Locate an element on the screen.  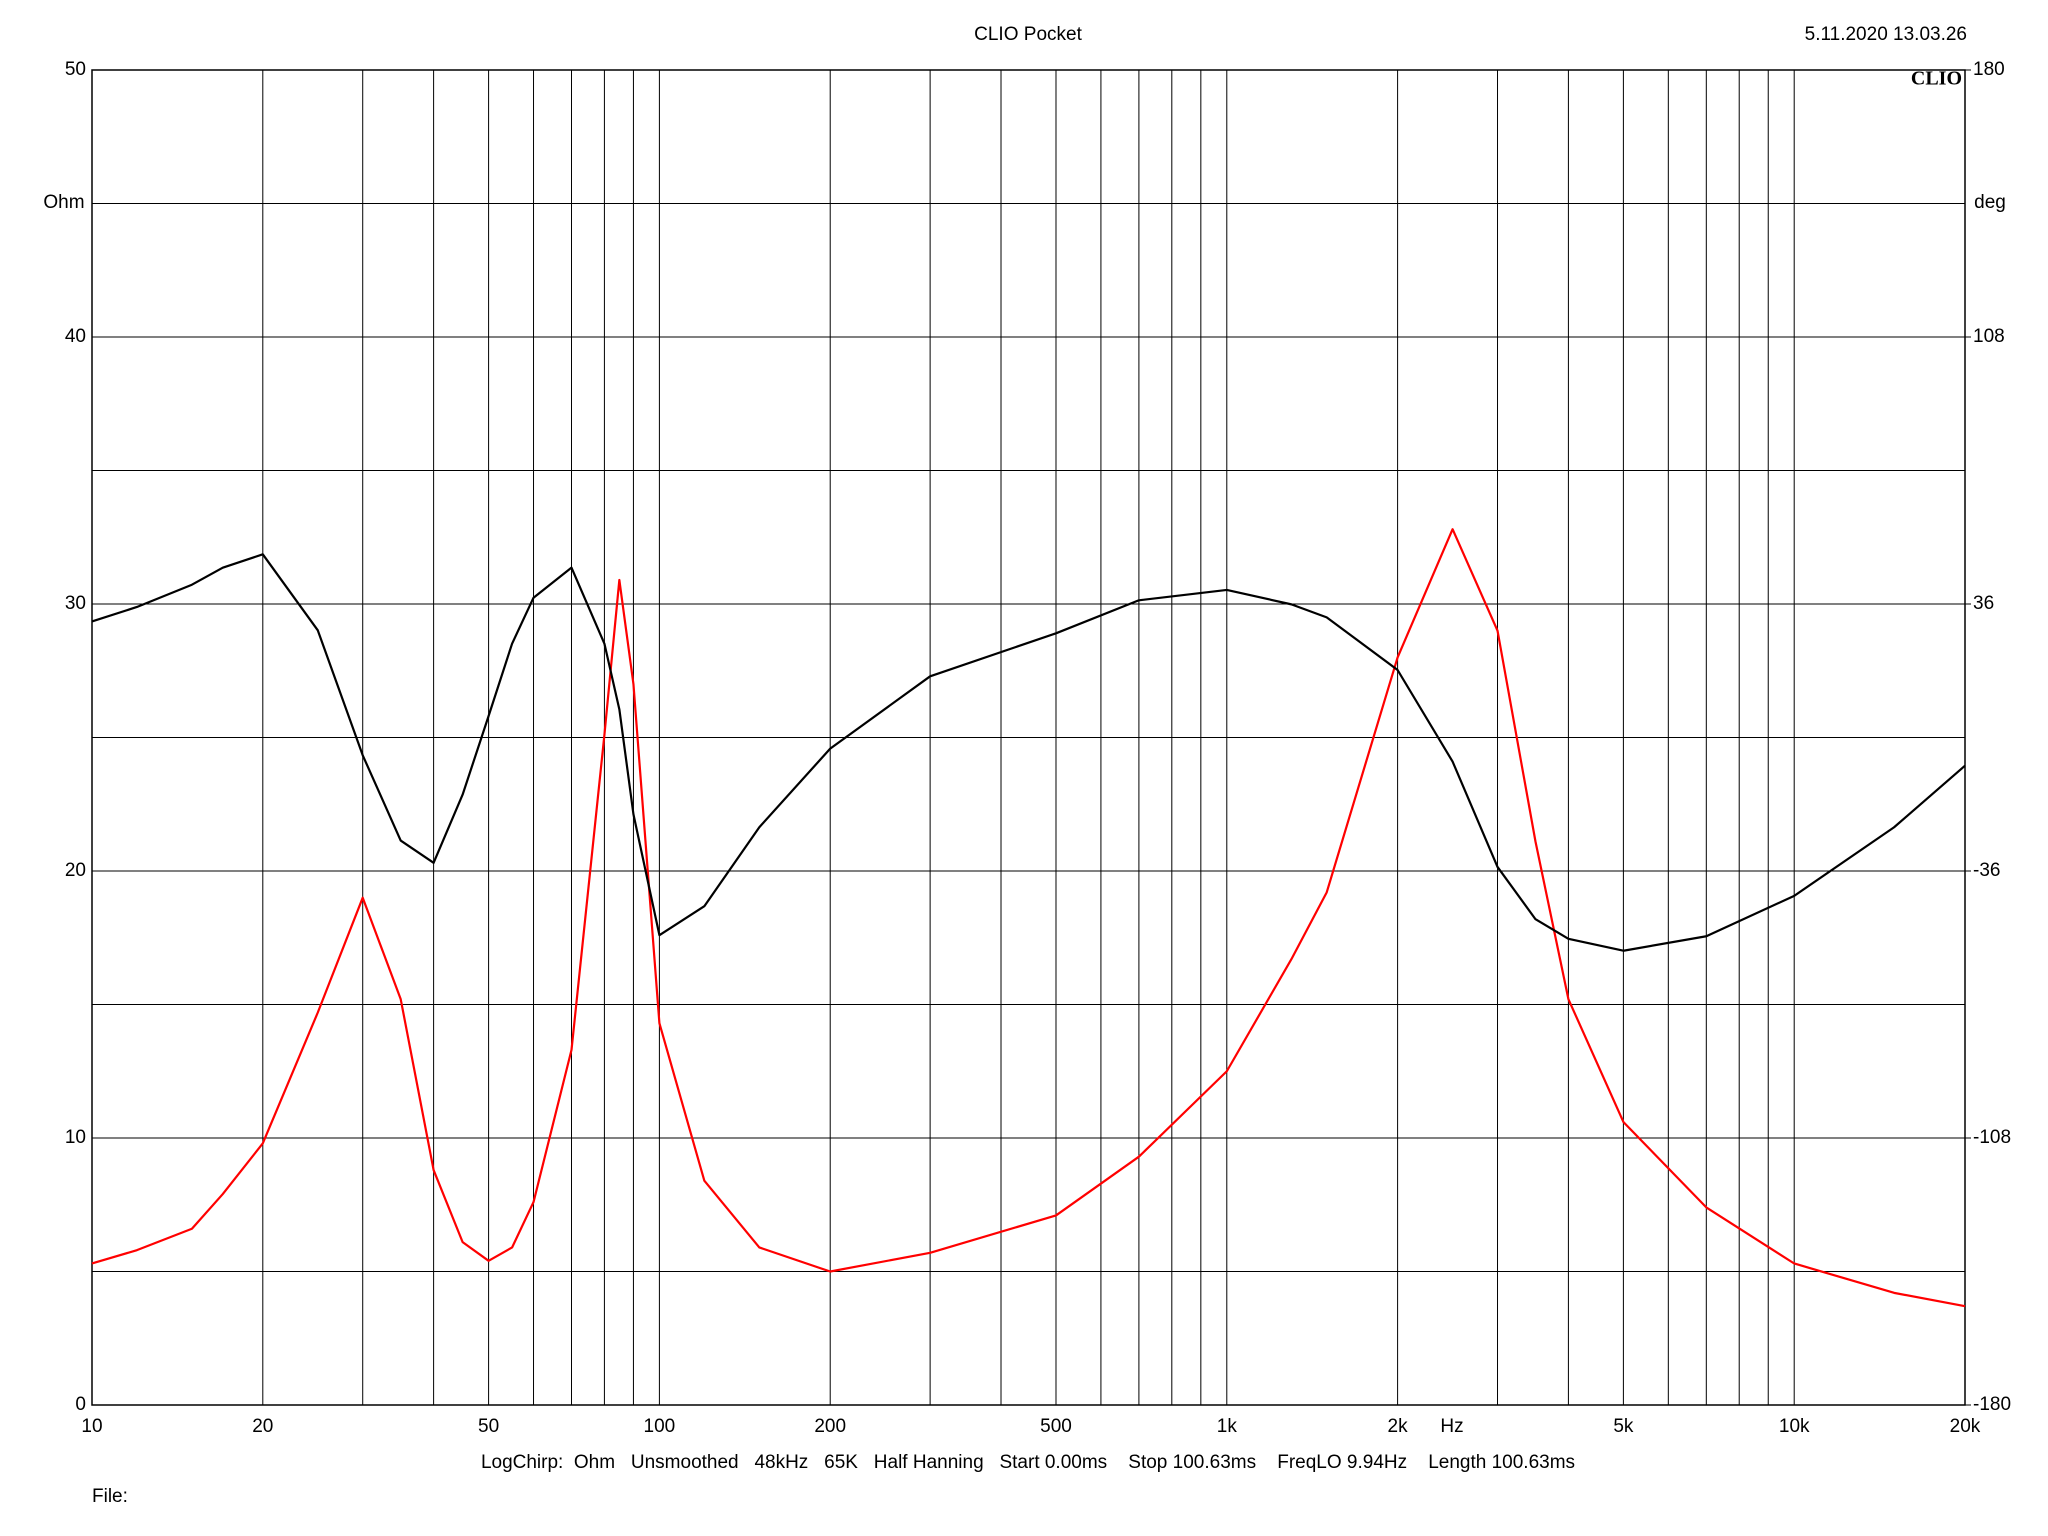
y-tick-label: 20 is located at coordinates (75, 870).